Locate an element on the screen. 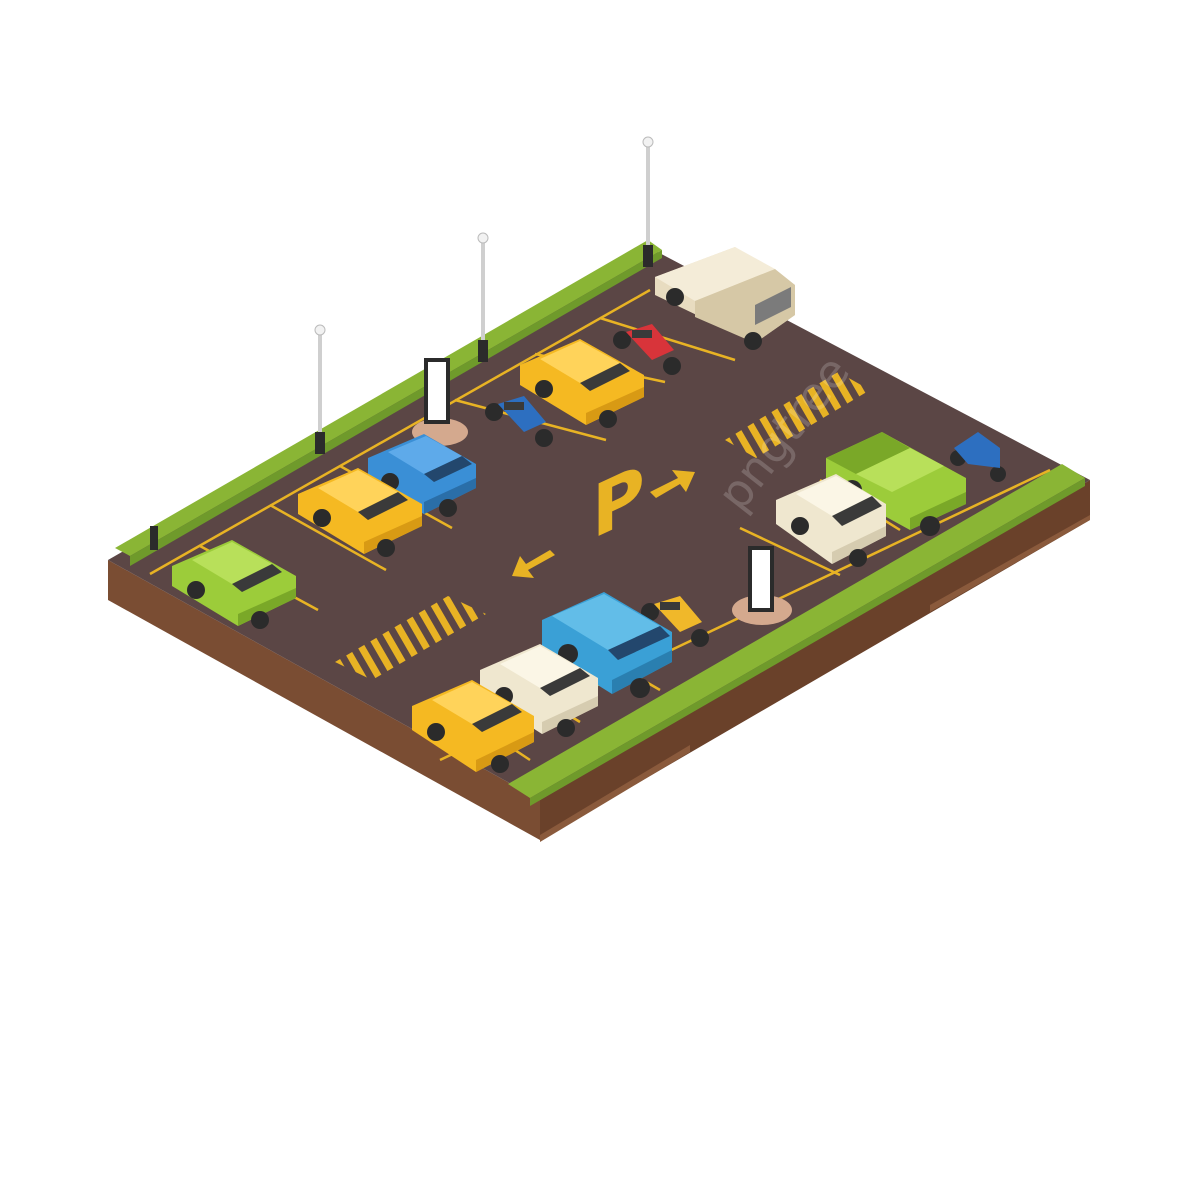 This screenshot has width=1200, height=1200. grass-strip-back is located at coordinates (388, 403).